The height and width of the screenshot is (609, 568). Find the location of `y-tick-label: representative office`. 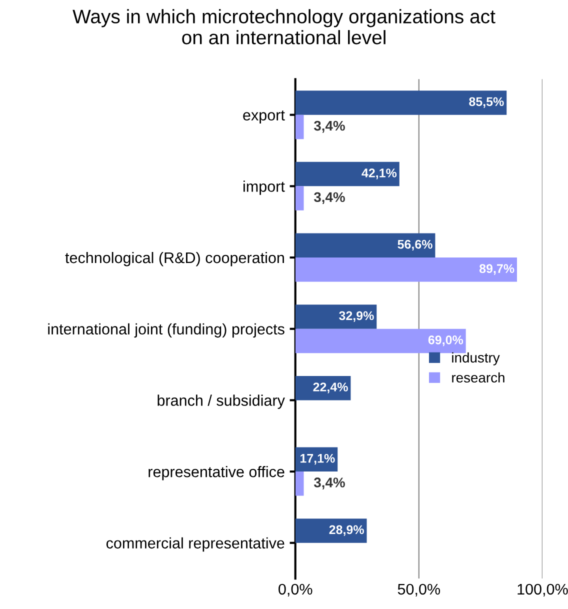

y-tick-label: representative office is located at coordinates (216, 473).